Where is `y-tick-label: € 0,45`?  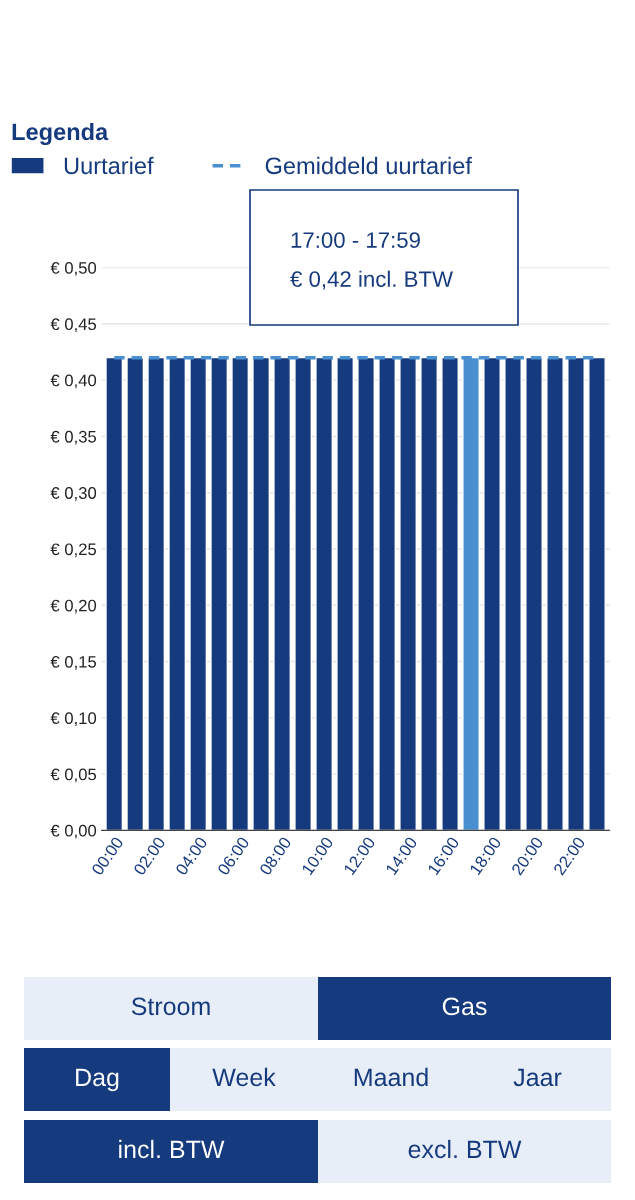 y-tick-label: € 0,45 is located at coordinates (73, 325).